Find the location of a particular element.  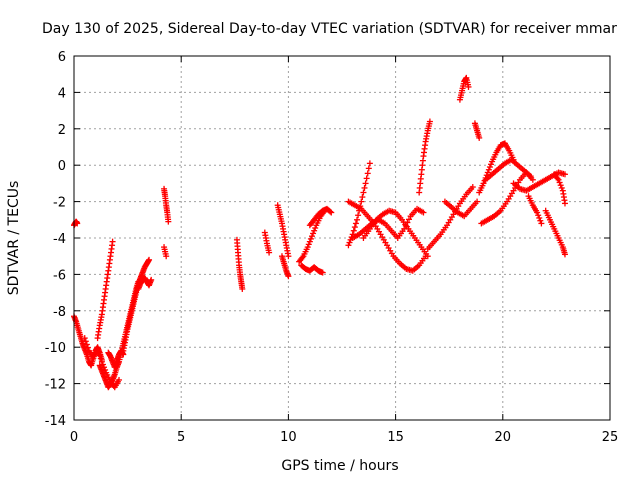

y-tick-label: -14 is located at coordinates (55, 421).